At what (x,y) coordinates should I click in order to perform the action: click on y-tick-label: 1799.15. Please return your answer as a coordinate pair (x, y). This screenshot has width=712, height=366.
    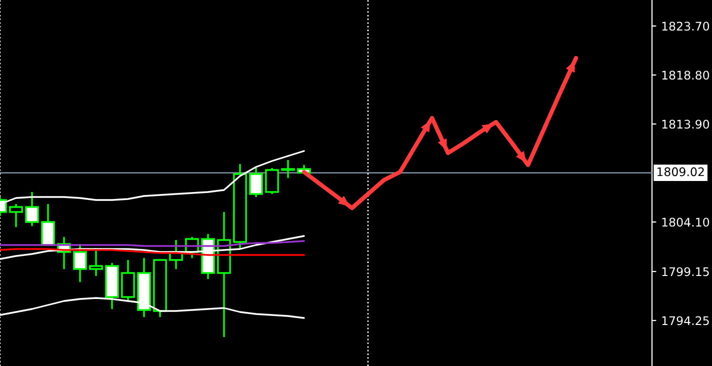
    Looking at the image, I should click on (685, 271).